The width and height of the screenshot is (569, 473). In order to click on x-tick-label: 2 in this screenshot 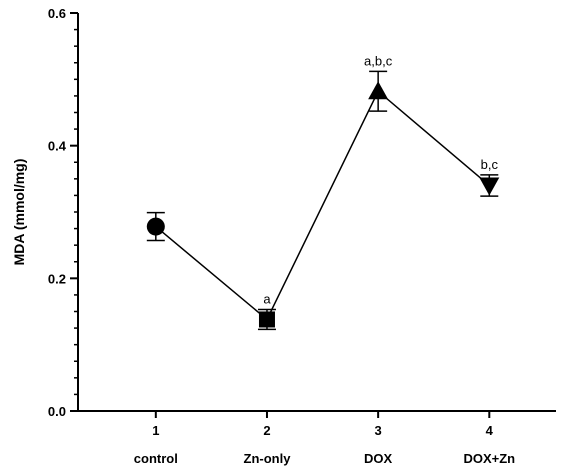, I will do `click(266, 430)`.